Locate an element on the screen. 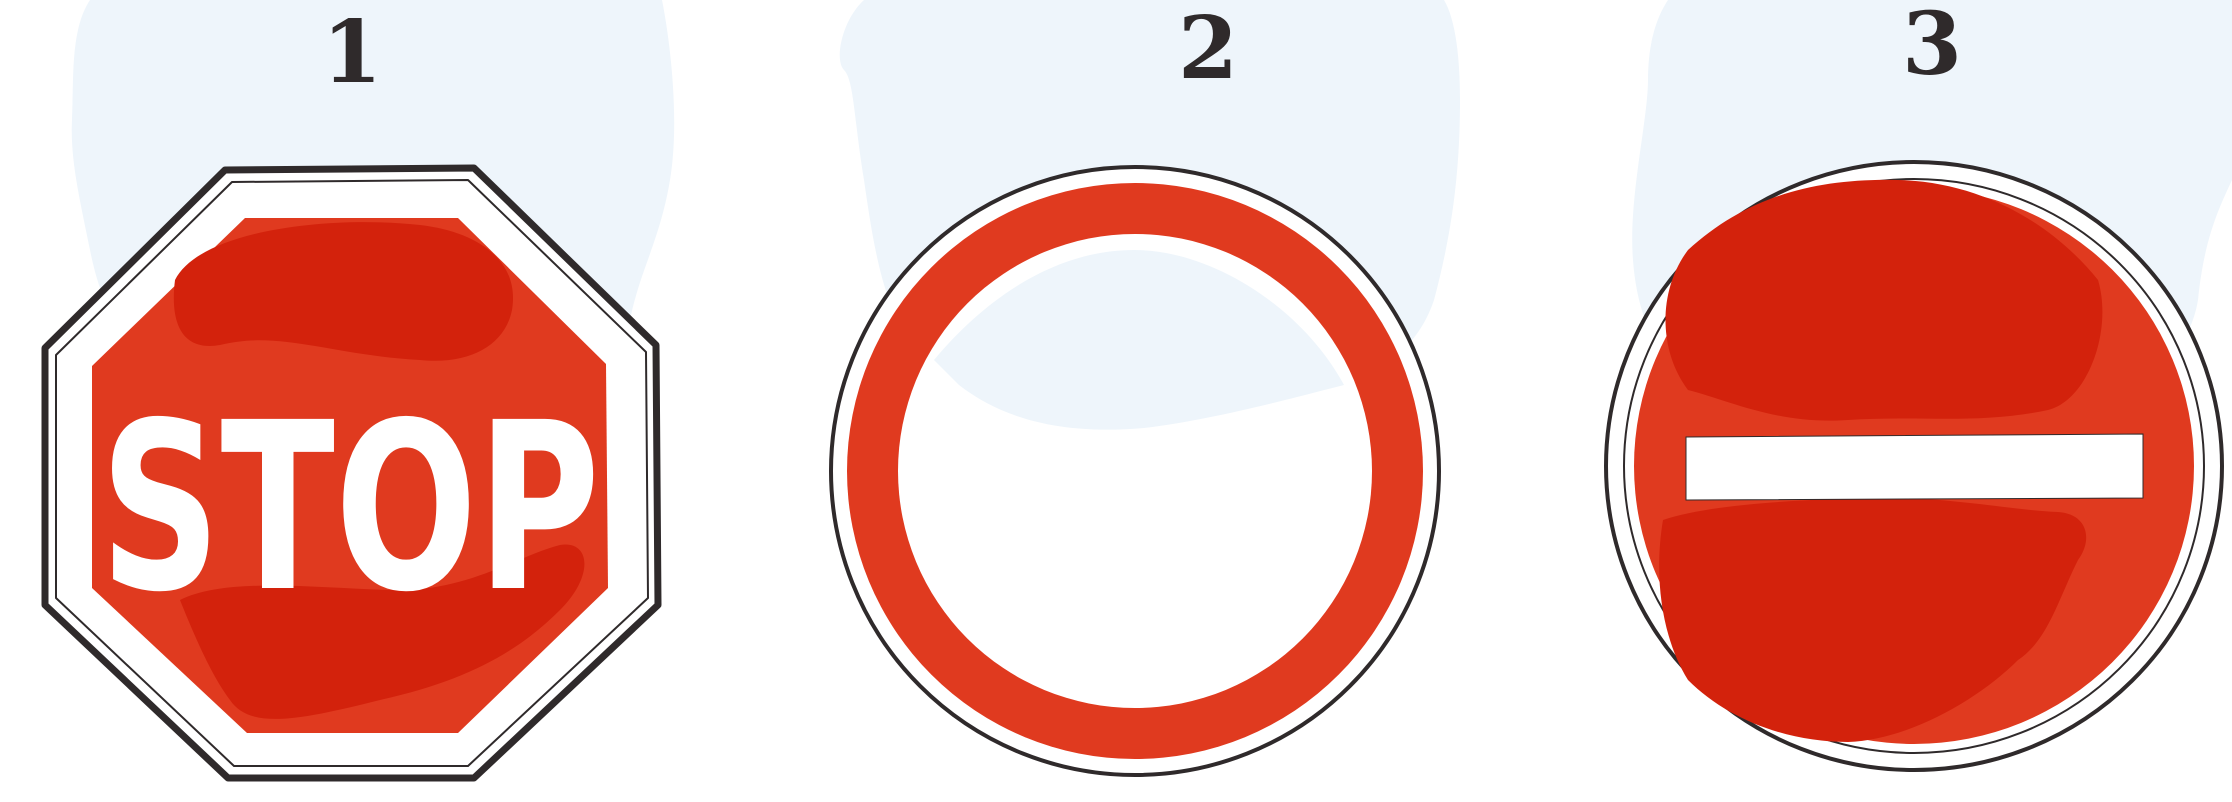 This screenshot has height=802, width=2232. sign-number: 3 is located at coordinates (1932, 47).